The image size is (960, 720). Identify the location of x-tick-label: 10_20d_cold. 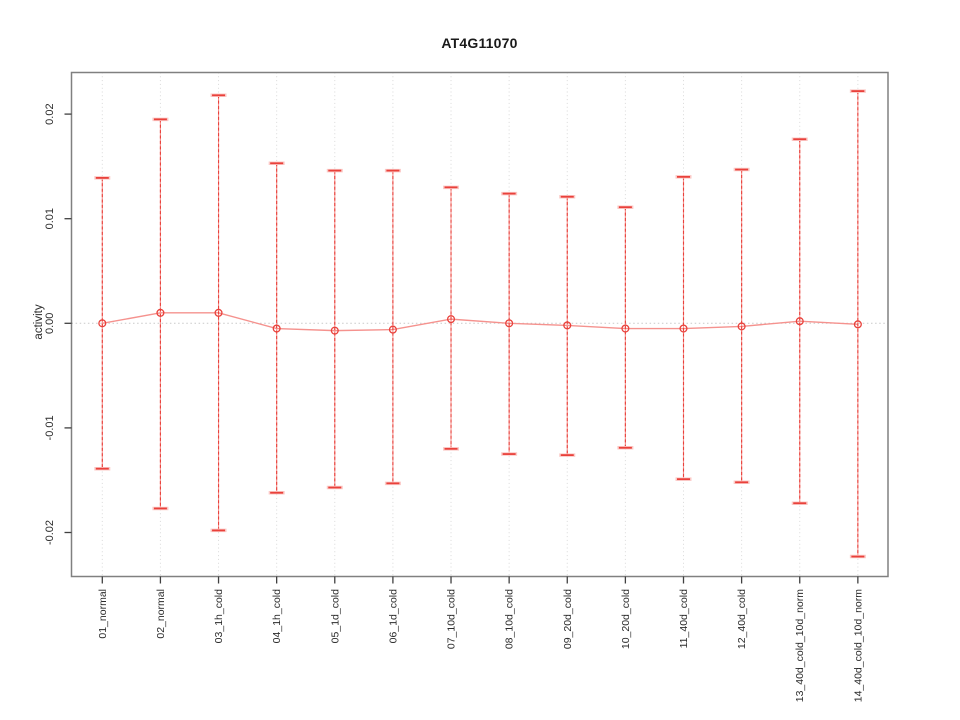
(626, 619).